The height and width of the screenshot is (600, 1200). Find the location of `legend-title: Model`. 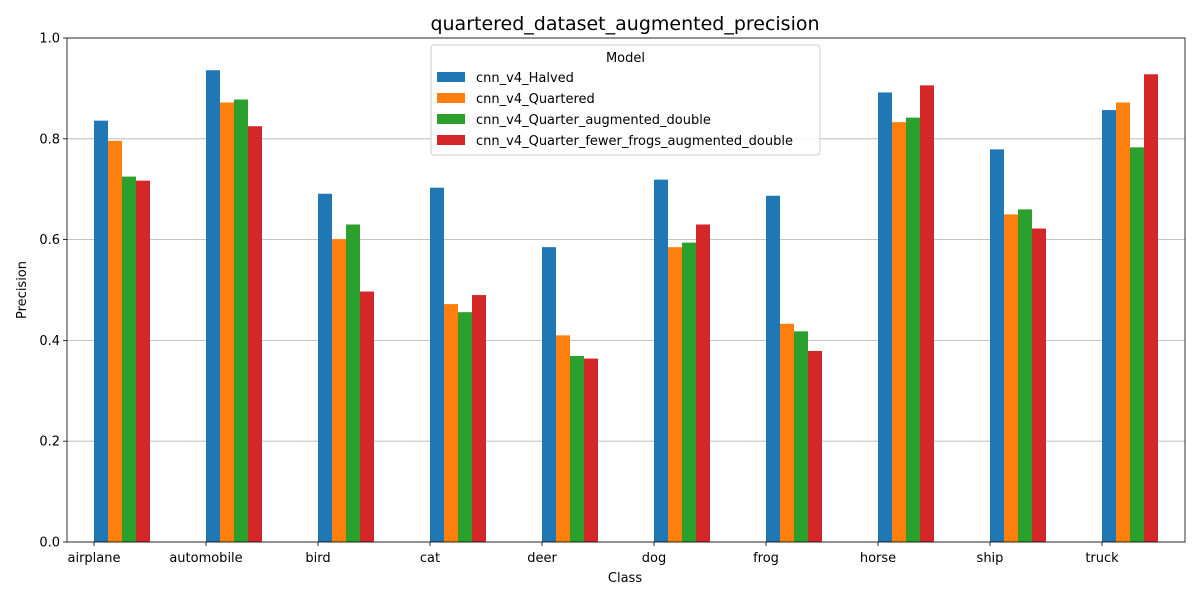

legend-title: Model is located at coordinates (625, 58).